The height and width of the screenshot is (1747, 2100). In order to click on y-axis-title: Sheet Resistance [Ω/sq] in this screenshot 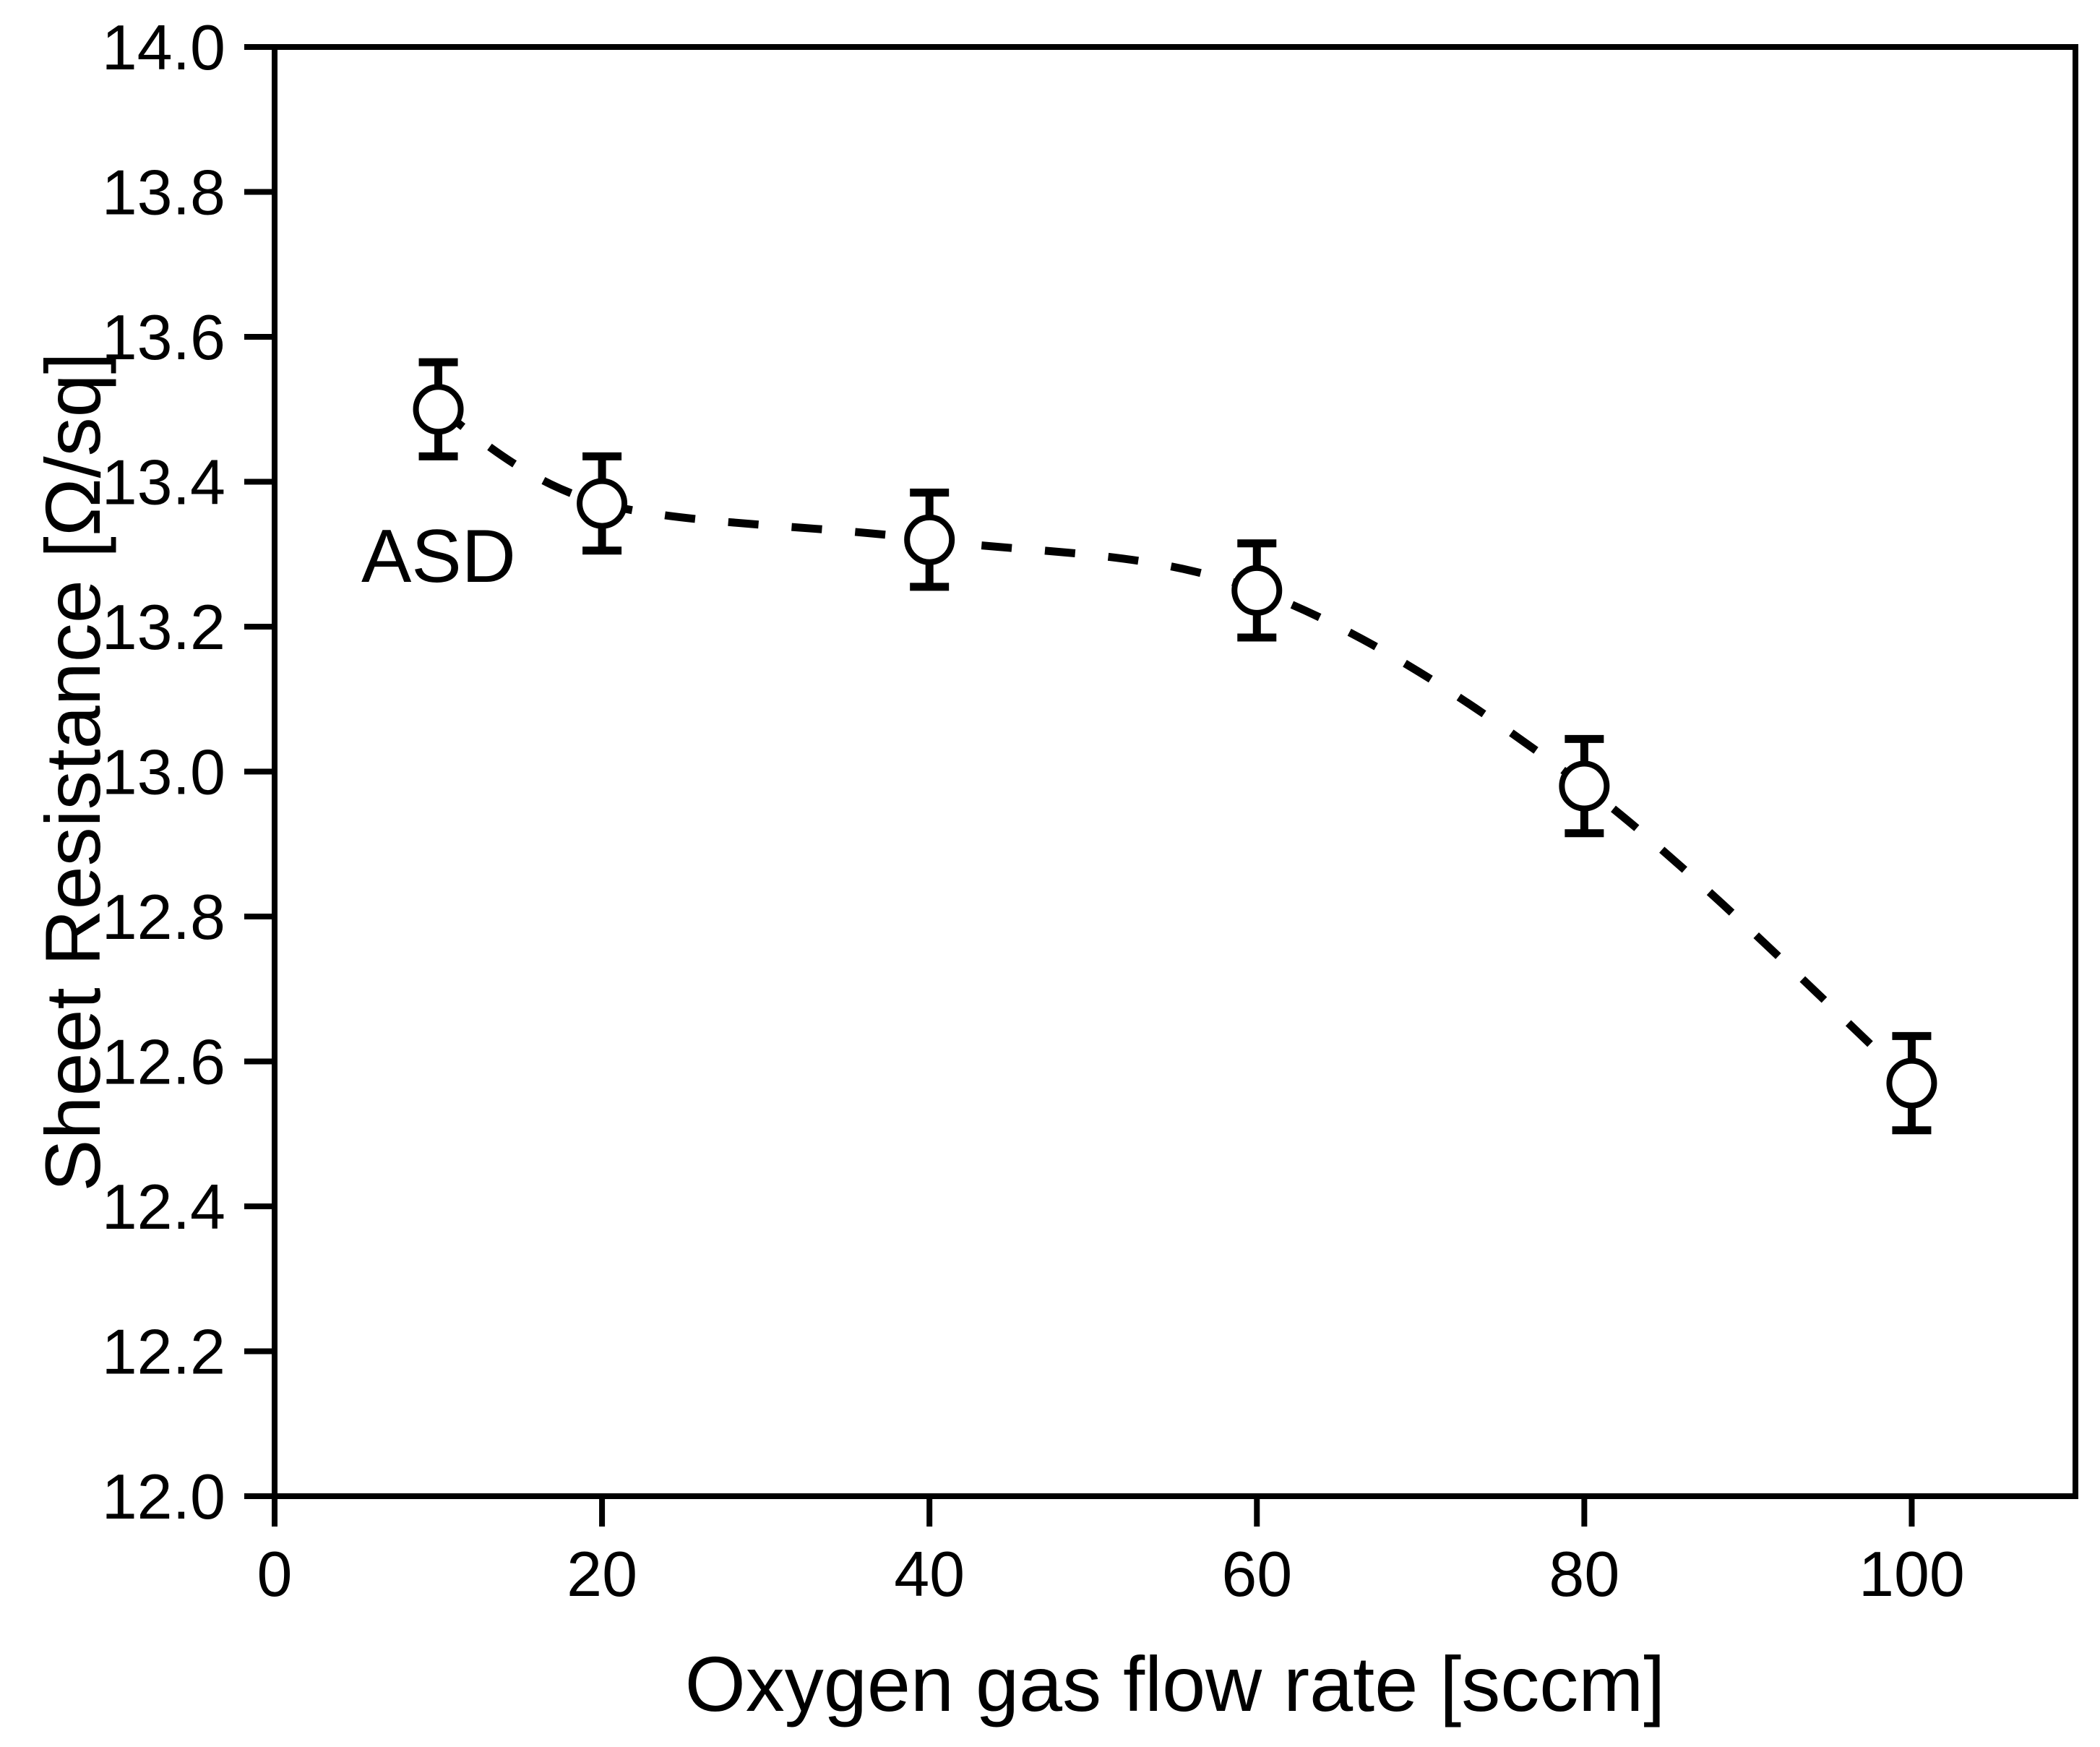, I will do `click(72, 771)`.